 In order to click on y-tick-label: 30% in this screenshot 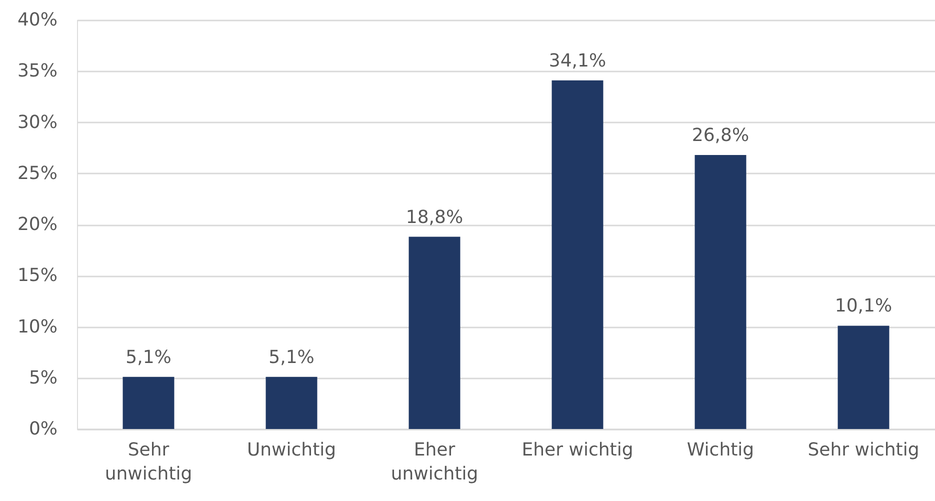, I will do `click(37, 122)`.